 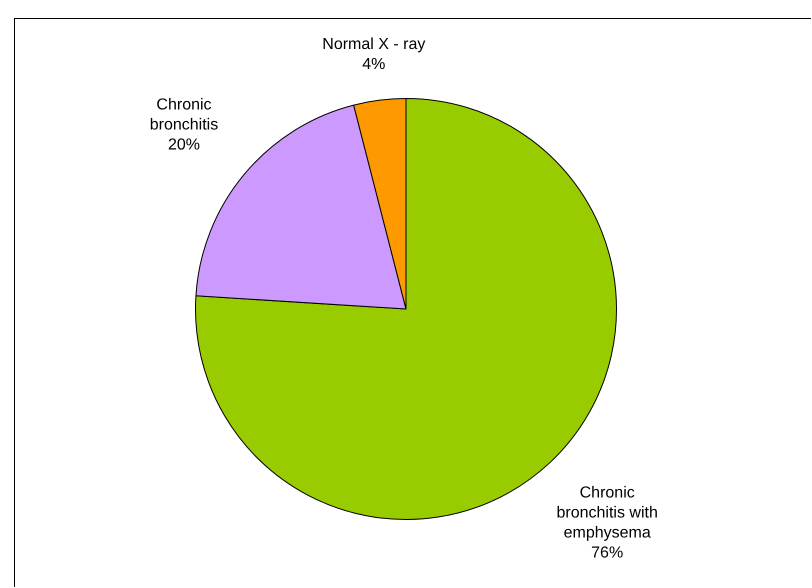 I want to click on data-label: 20%, so click(x=184, y=145).